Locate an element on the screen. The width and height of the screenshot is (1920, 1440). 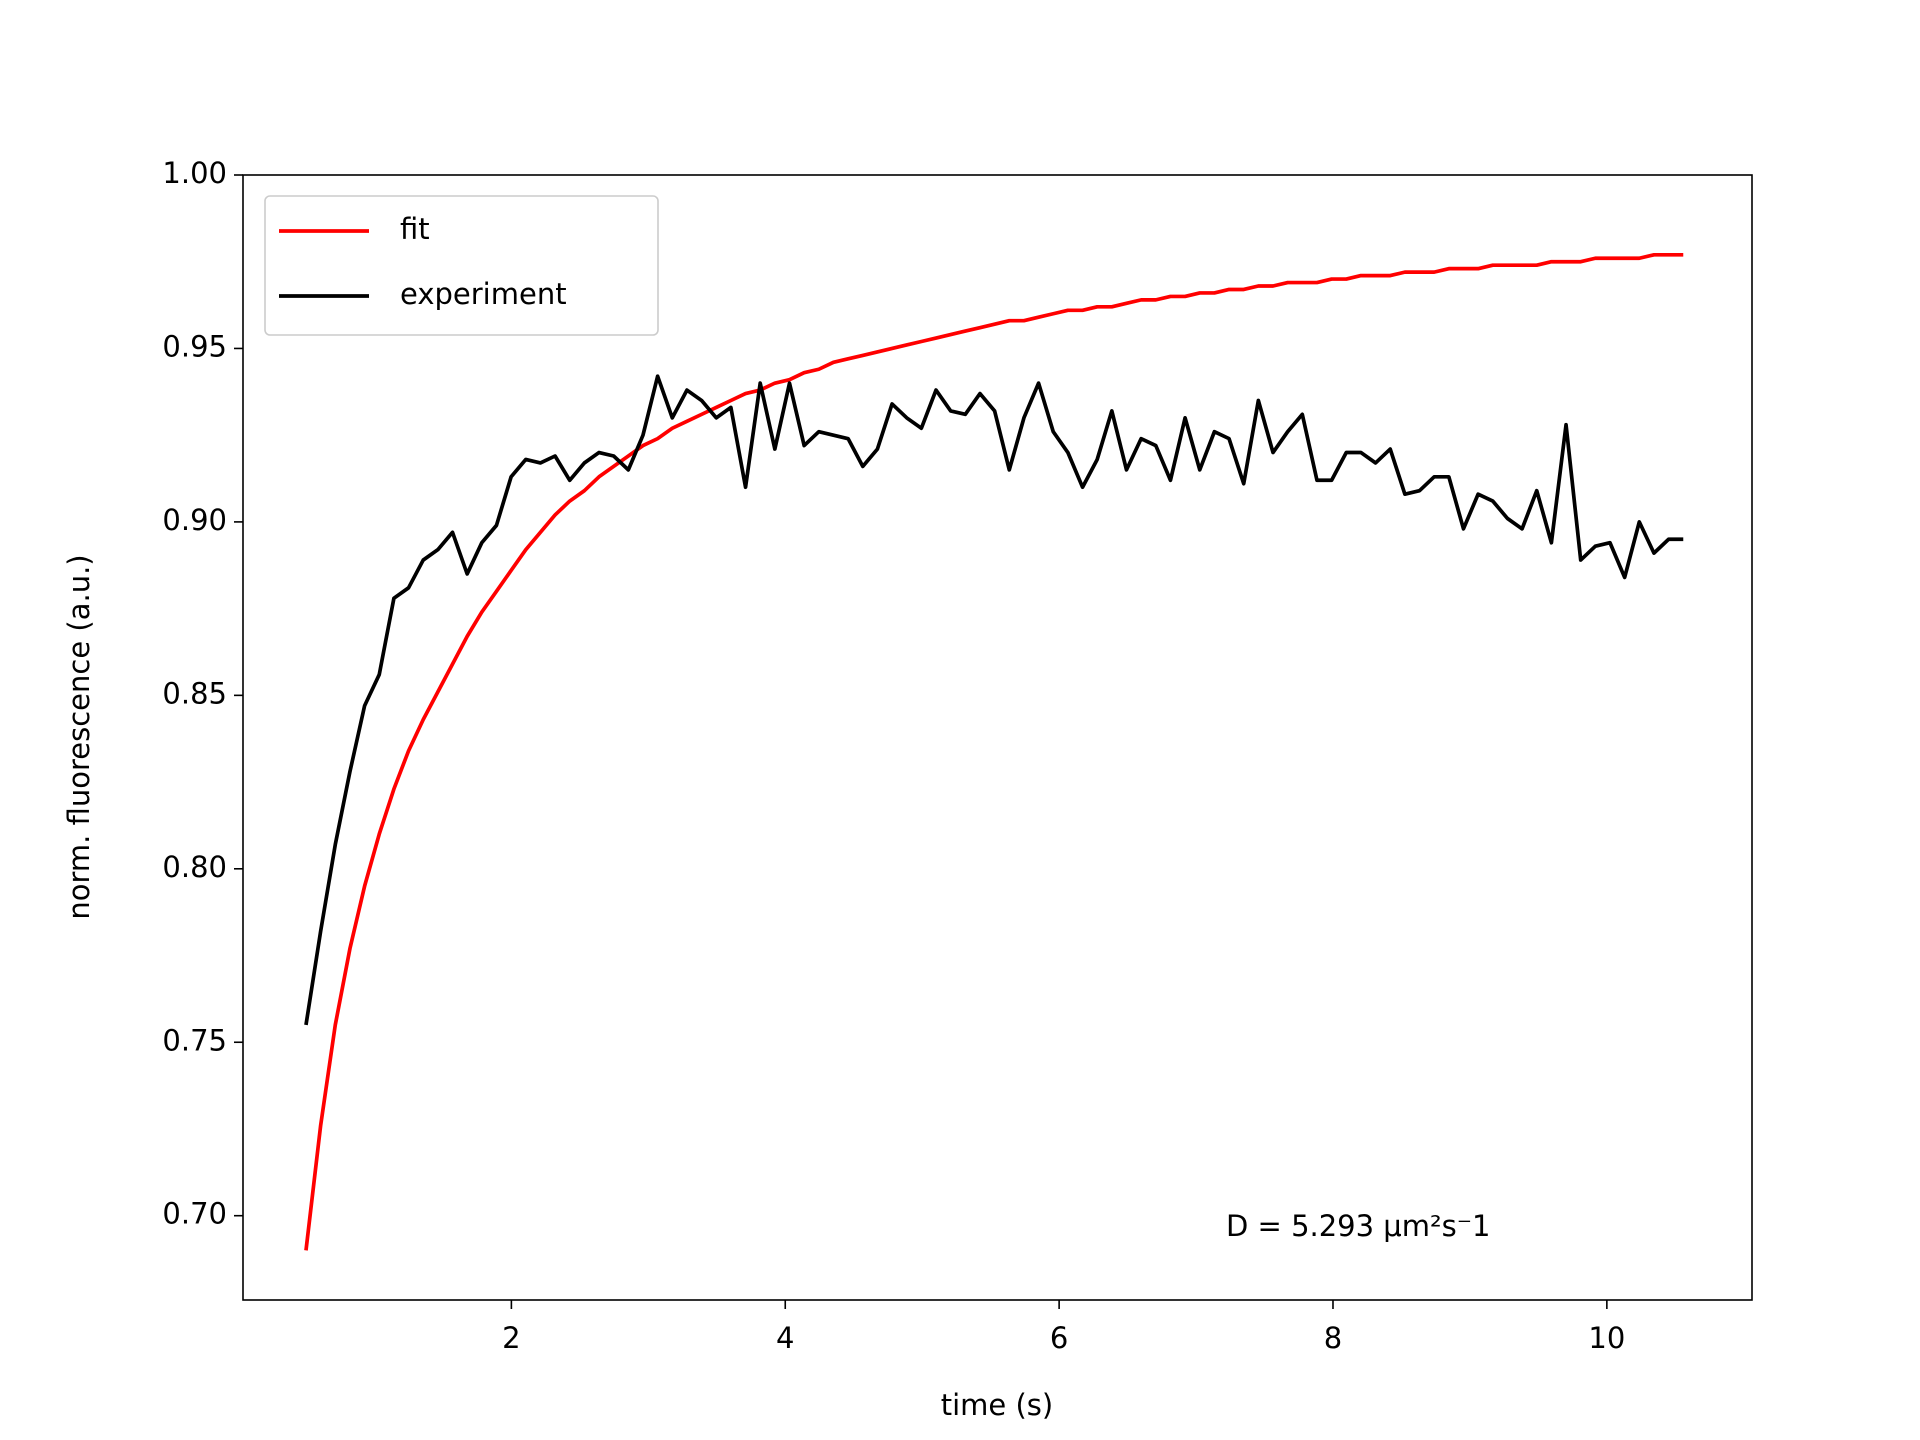
x-tick-label: 2 is located at coordinates (511, 1338).